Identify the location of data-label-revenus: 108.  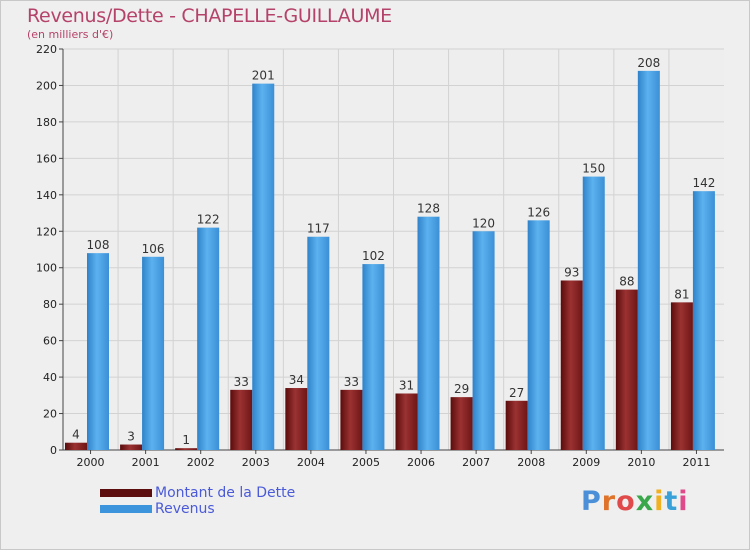
(98, 245).